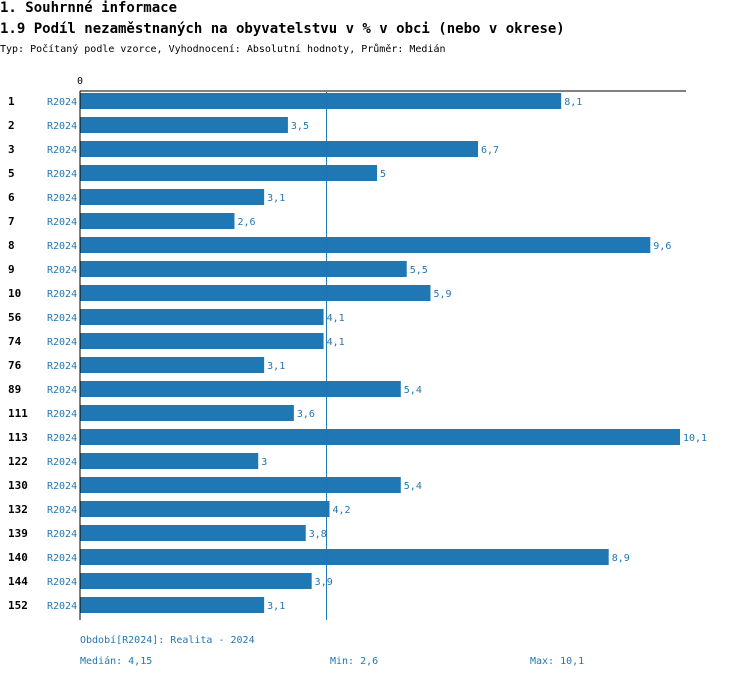 This screenshot has width=750, height=680. I want to click on max-stat: Max: 10,1, so click(557, 661).